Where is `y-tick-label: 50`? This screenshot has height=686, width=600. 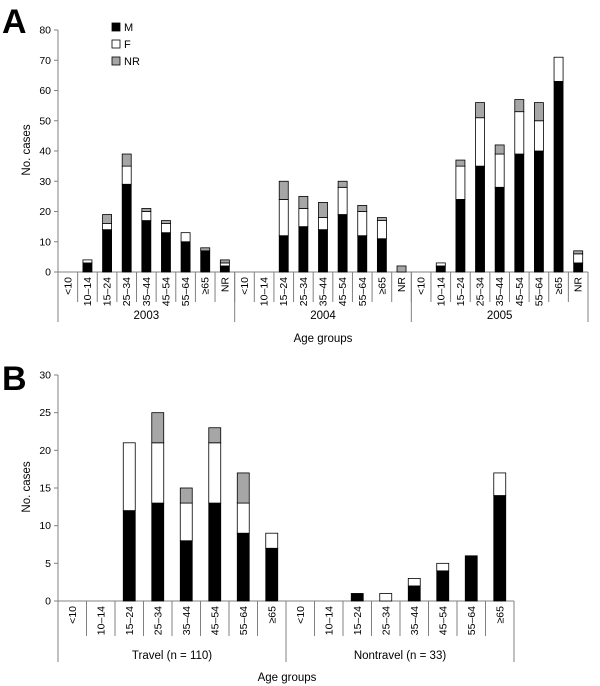 y-tick-label: 50 is located at coordinates (45, 121).